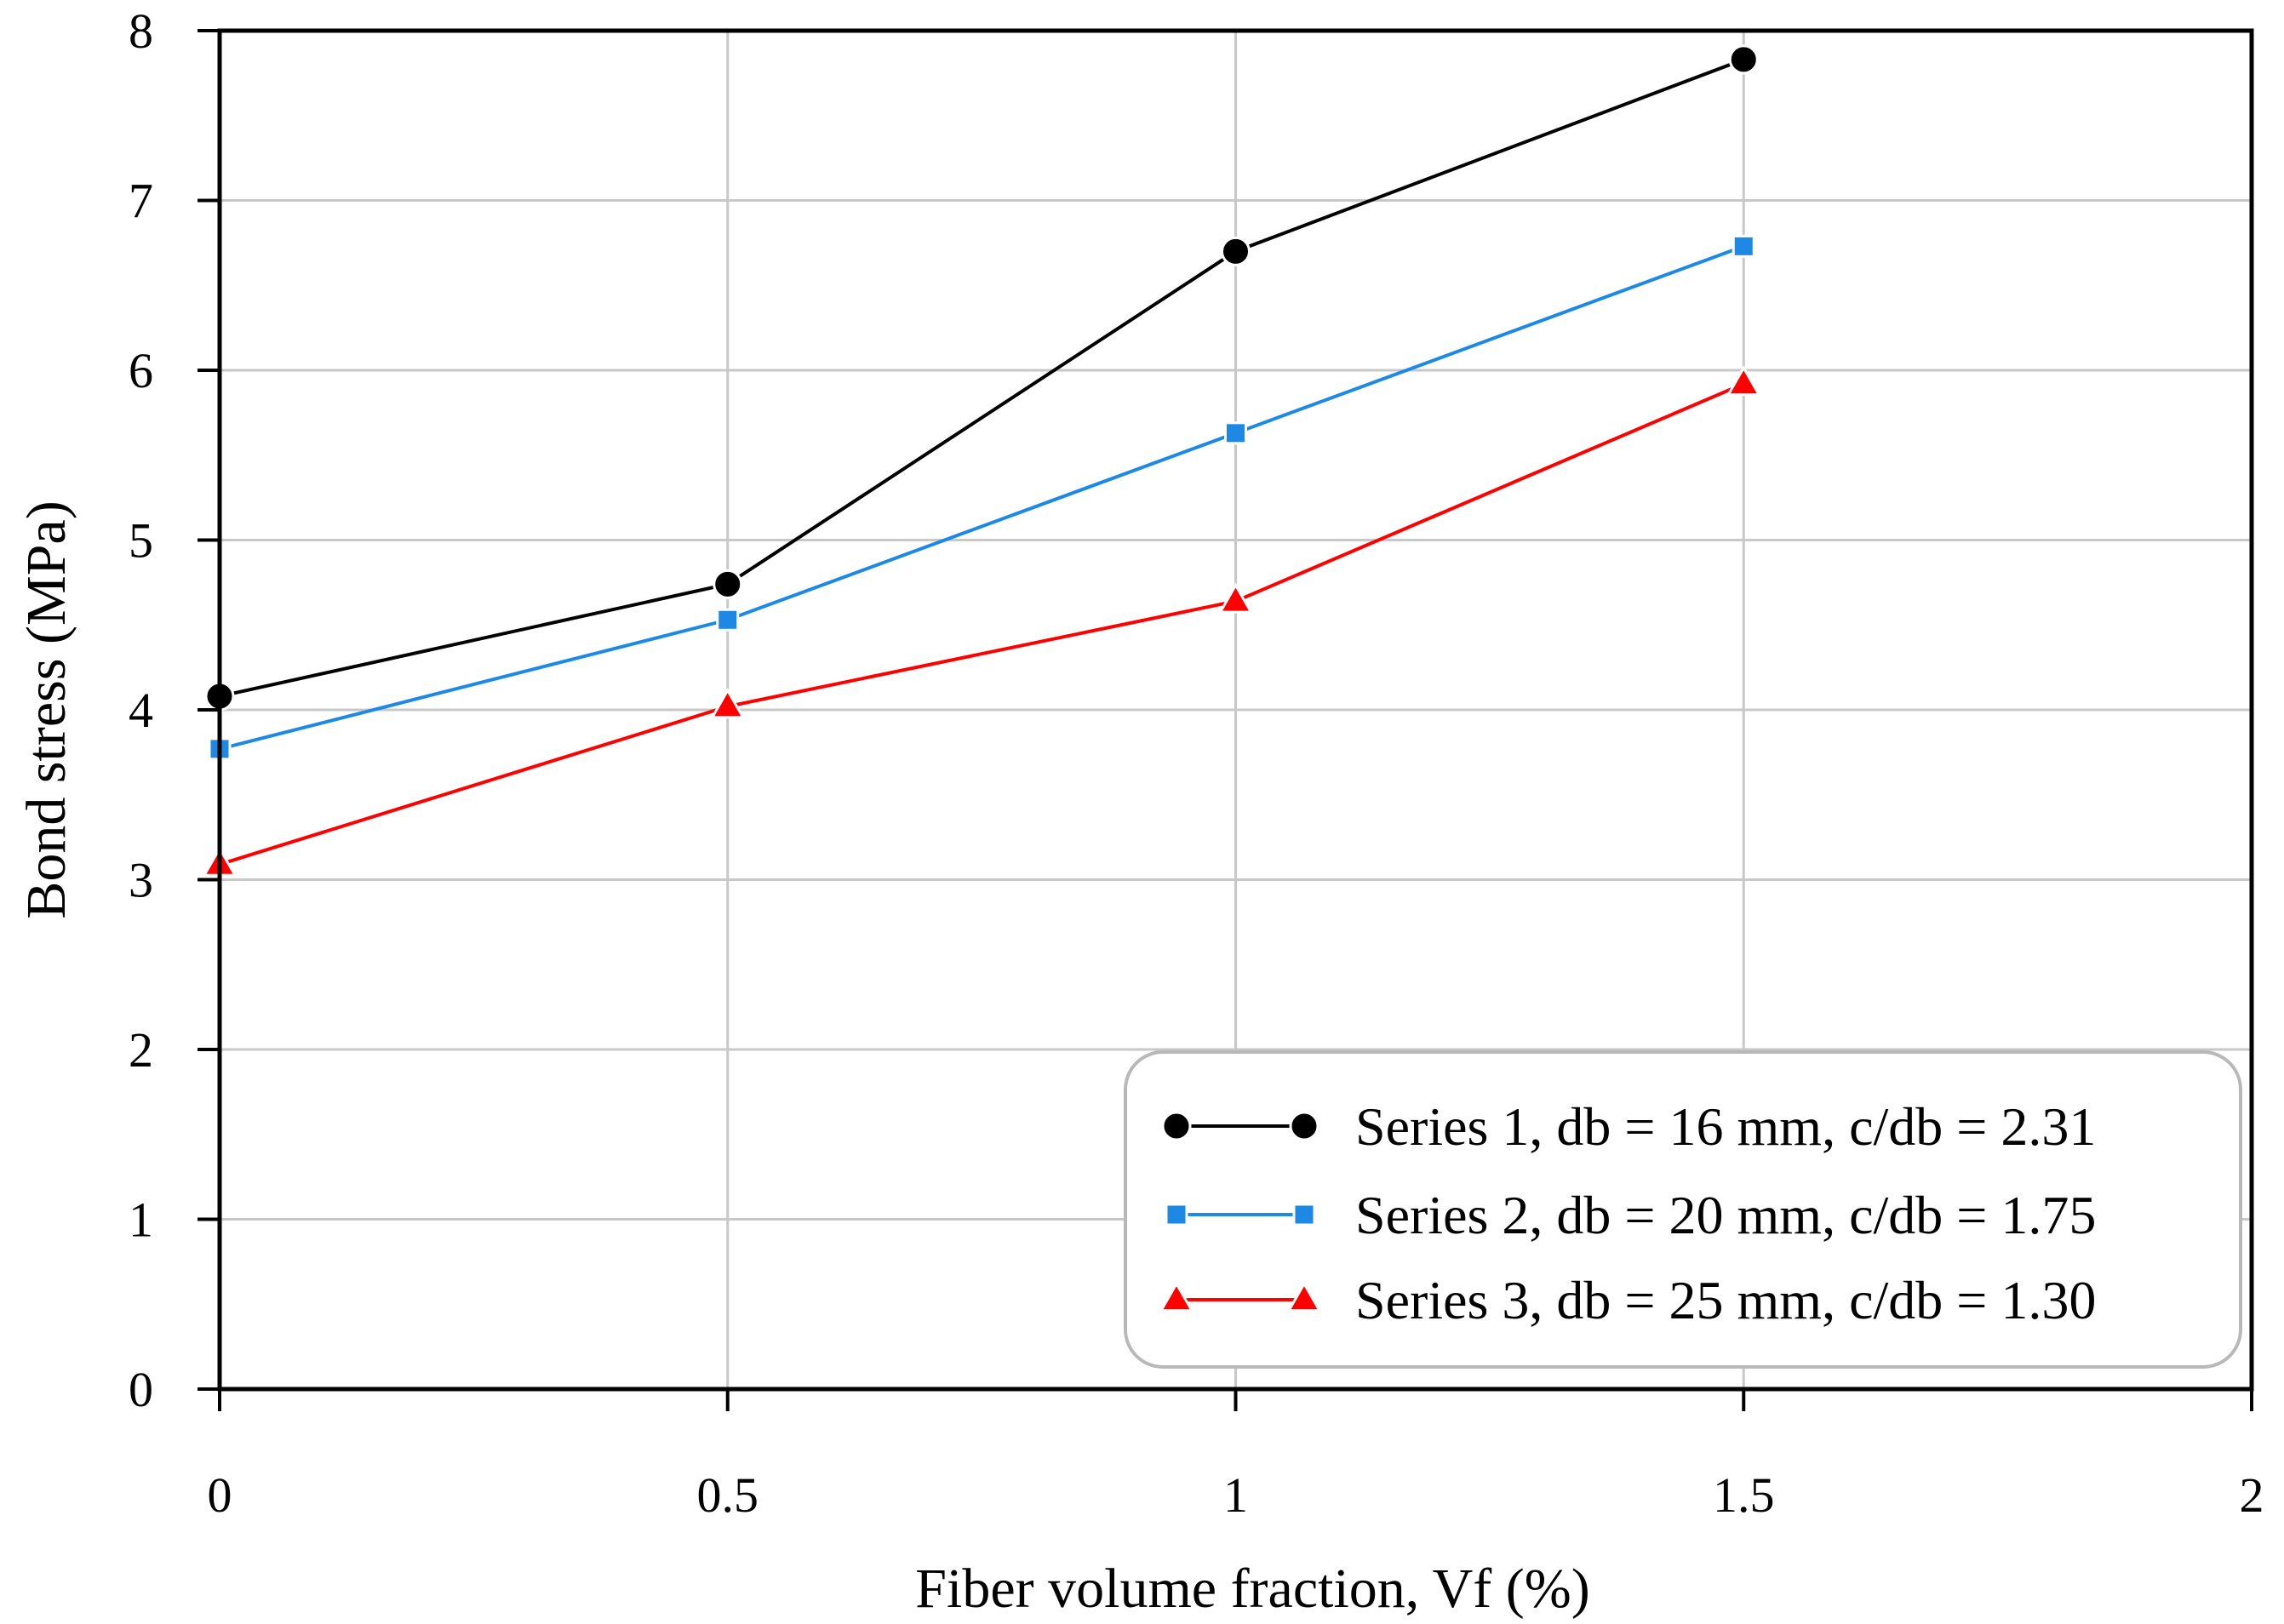  Describe the element at coordinates (141, 1220) in the screenshot. I see `y-tick-label: 1` at that location.